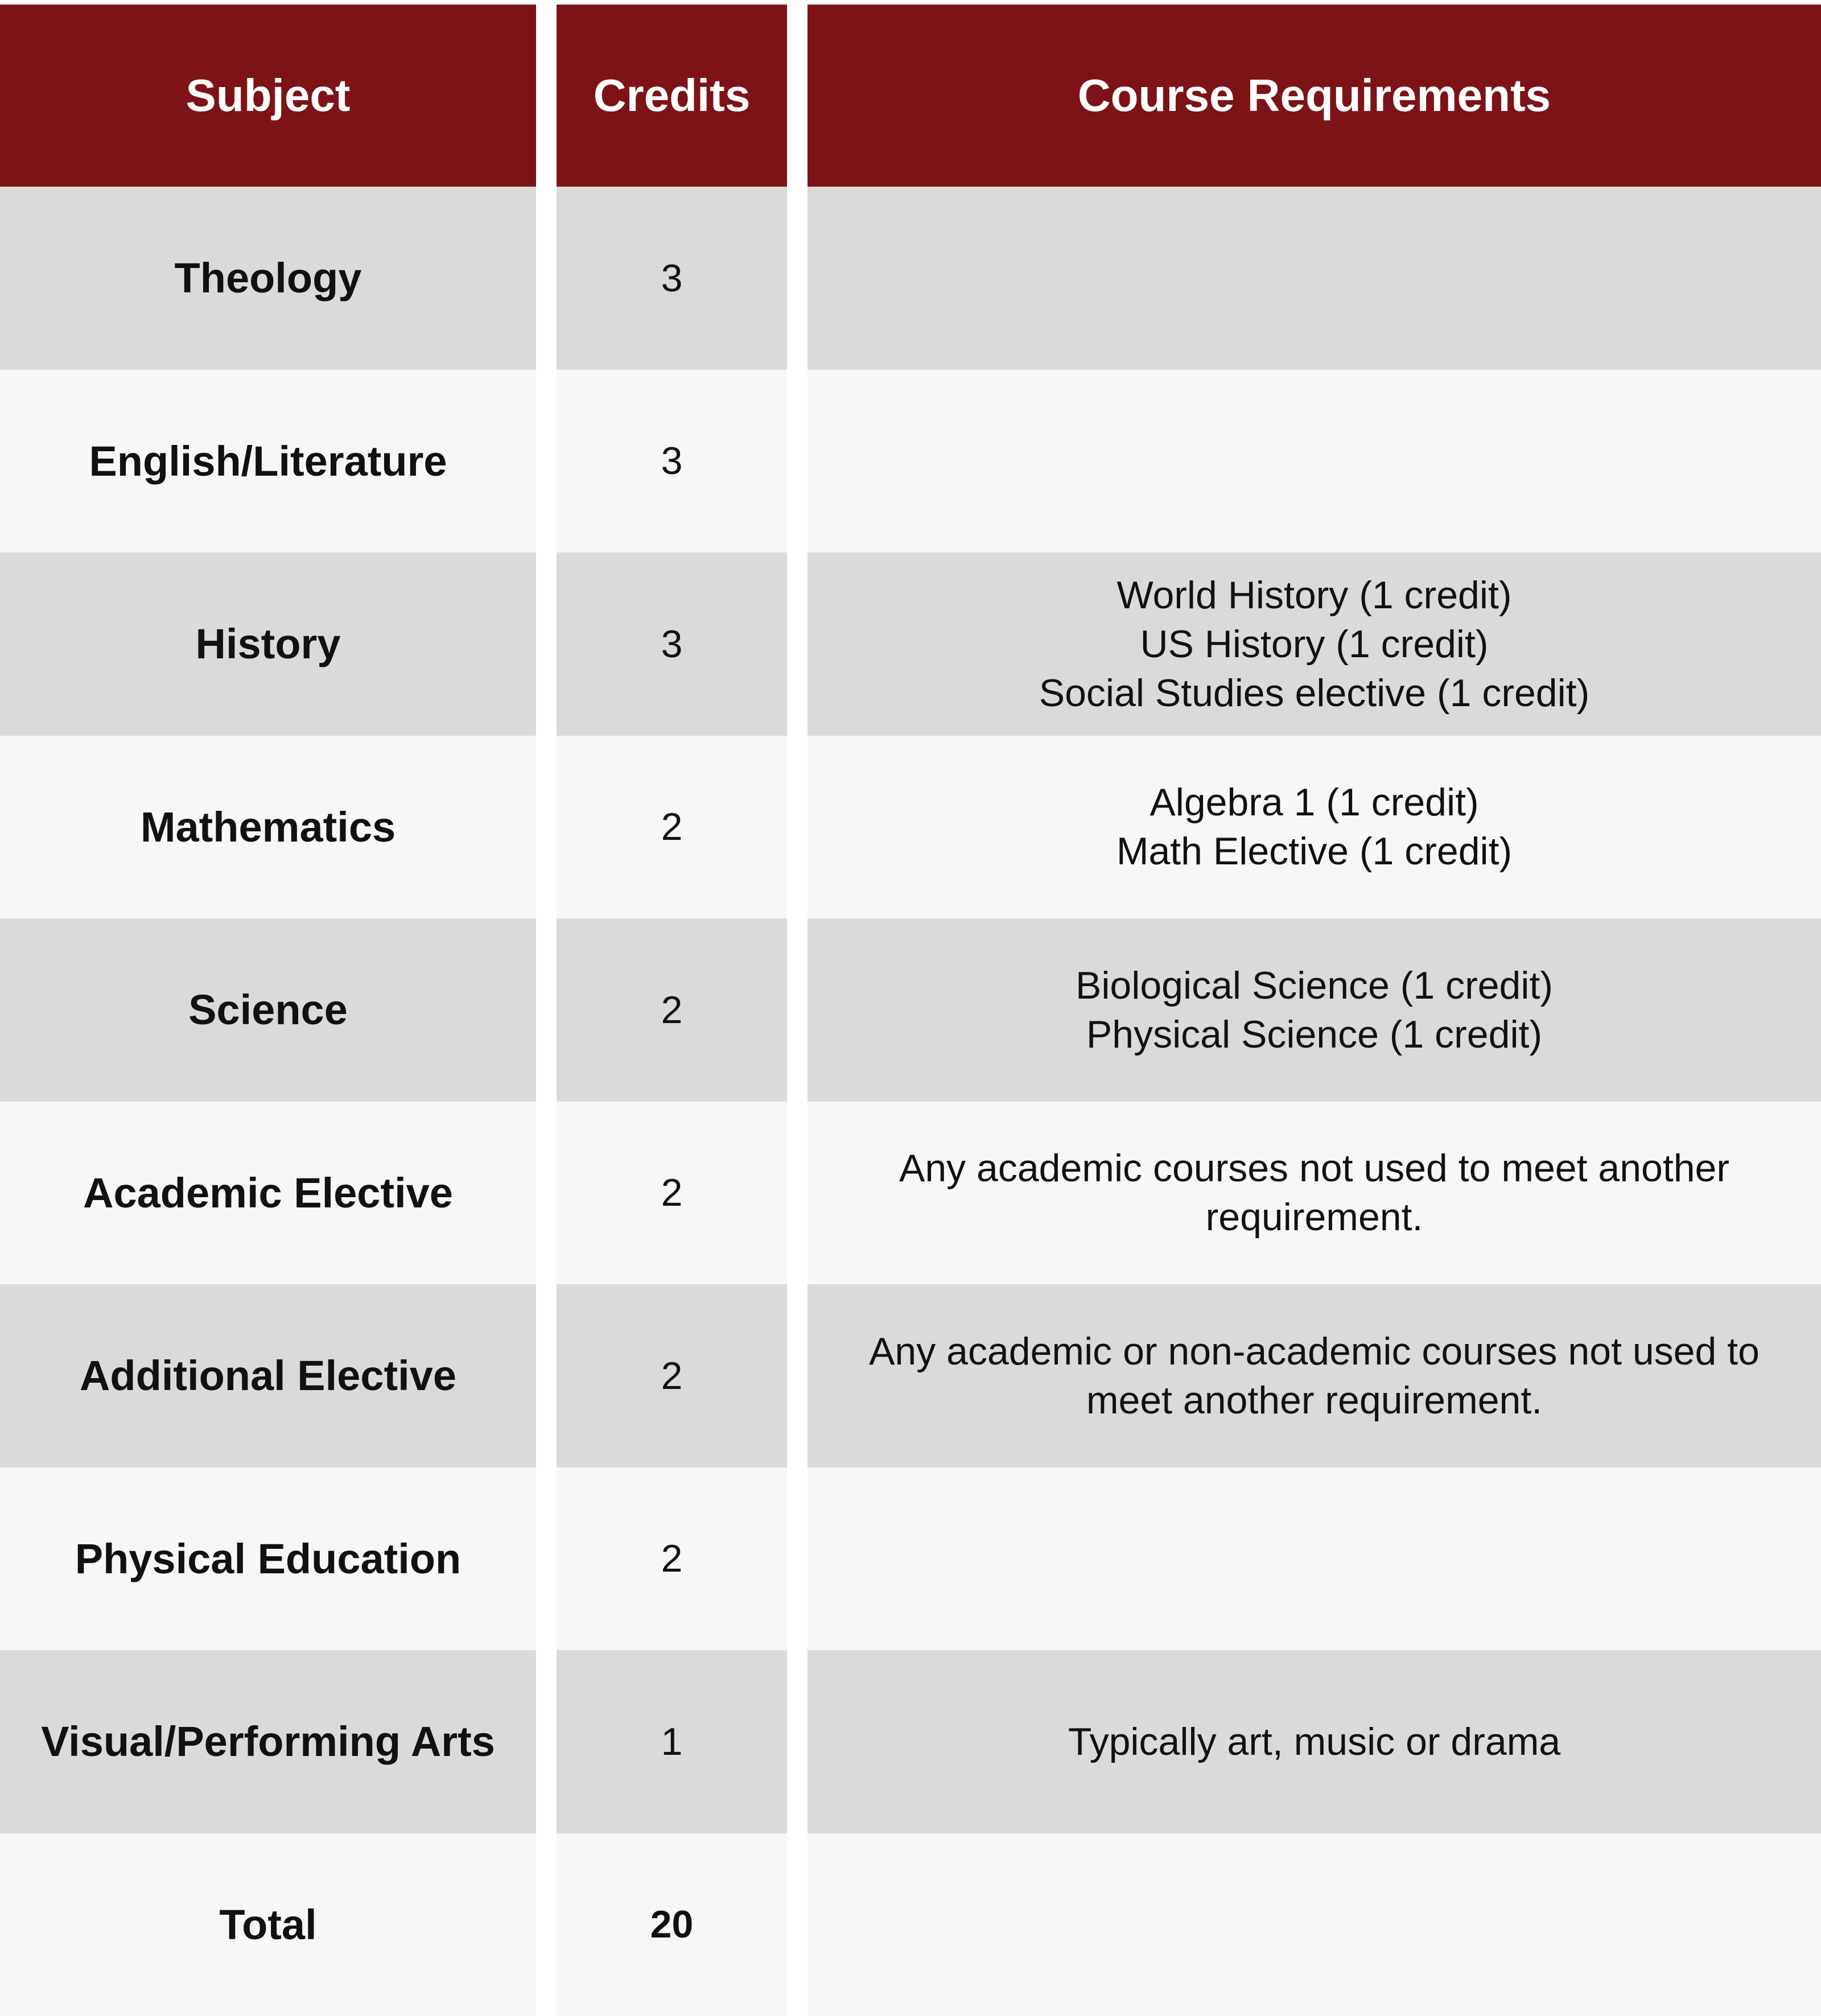  Describe the element at coordinates (268, 827) in the screenshot. I see `subject-cell: Mathematics` at that location.